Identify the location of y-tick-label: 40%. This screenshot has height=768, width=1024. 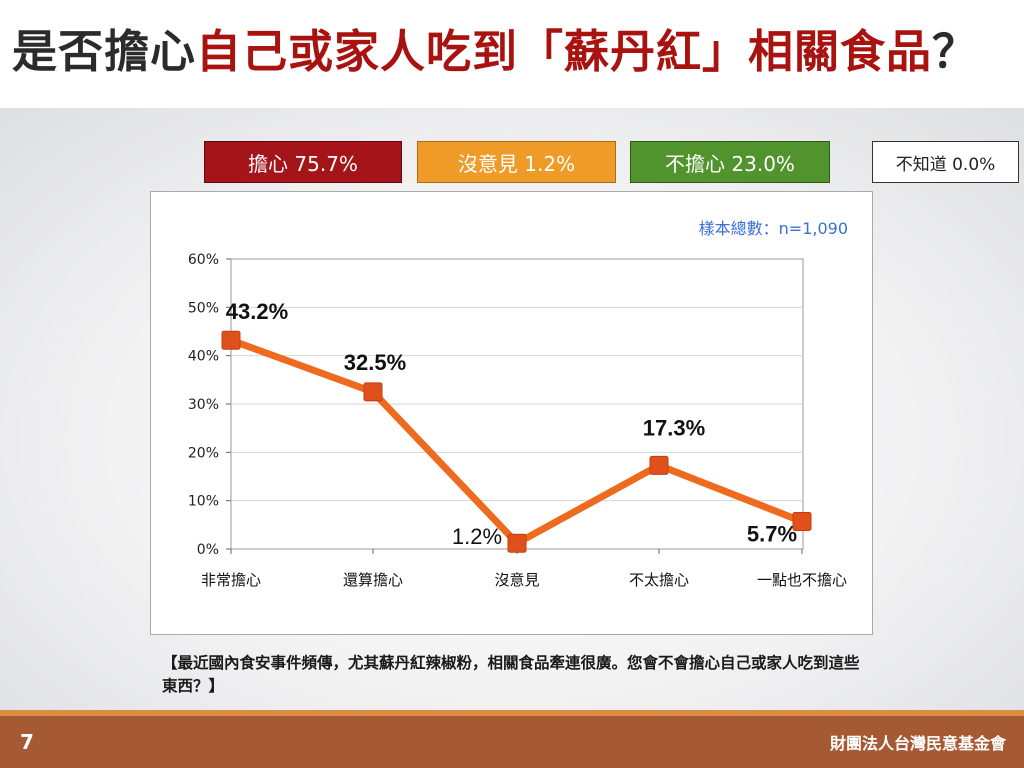
(203, 357).